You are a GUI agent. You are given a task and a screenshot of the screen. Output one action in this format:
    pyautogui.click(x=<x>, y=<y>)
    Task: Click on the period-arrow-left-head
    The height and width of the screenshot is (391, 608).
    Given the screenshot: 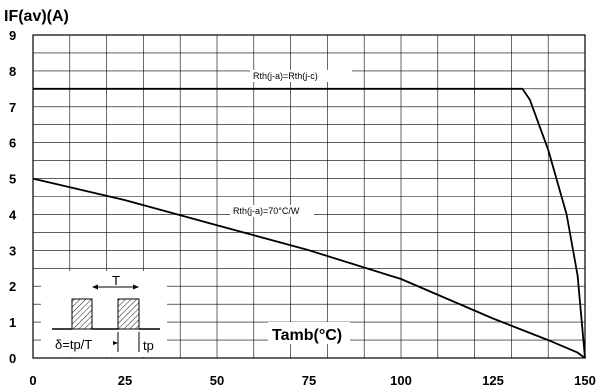 What is the action you would take?
    pyautogui.click(x=95, y=287)
    